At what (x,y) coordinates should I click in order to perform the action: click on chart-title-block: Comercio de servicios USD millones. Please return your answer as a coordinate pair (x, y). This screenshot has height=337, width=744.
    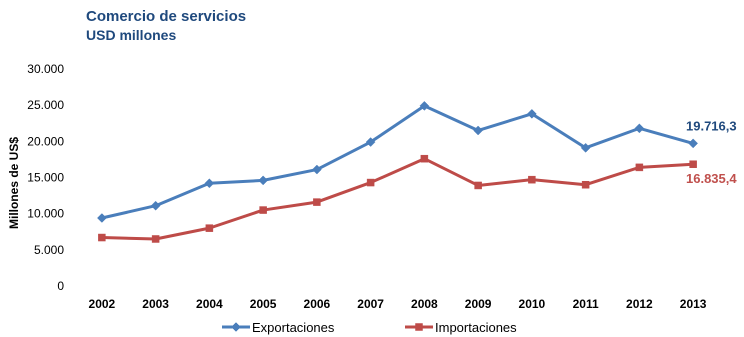
    Looking at the image, I should click on (166, 26).